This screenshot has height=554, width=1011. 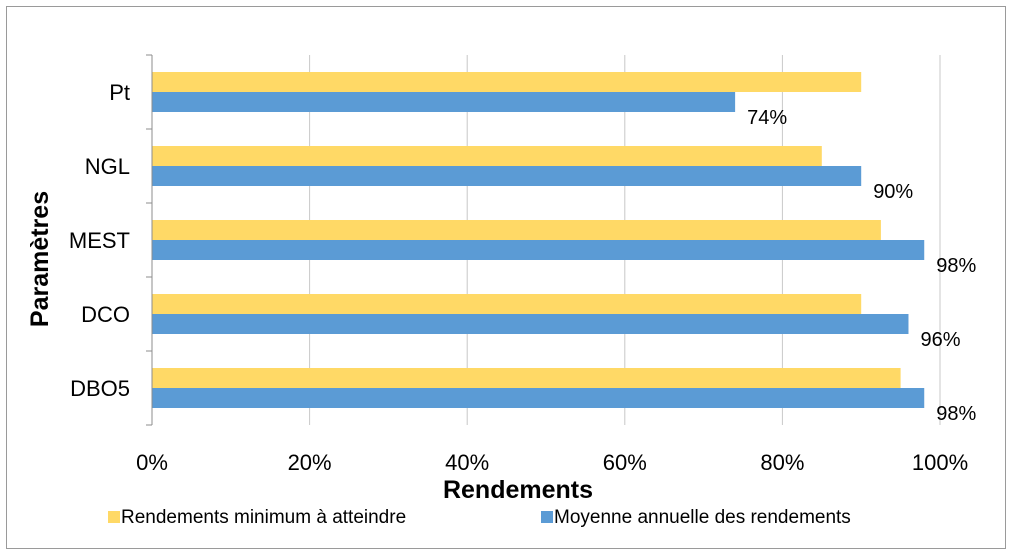 I want to click on data-label: 90%, so click(x=893, y=192).